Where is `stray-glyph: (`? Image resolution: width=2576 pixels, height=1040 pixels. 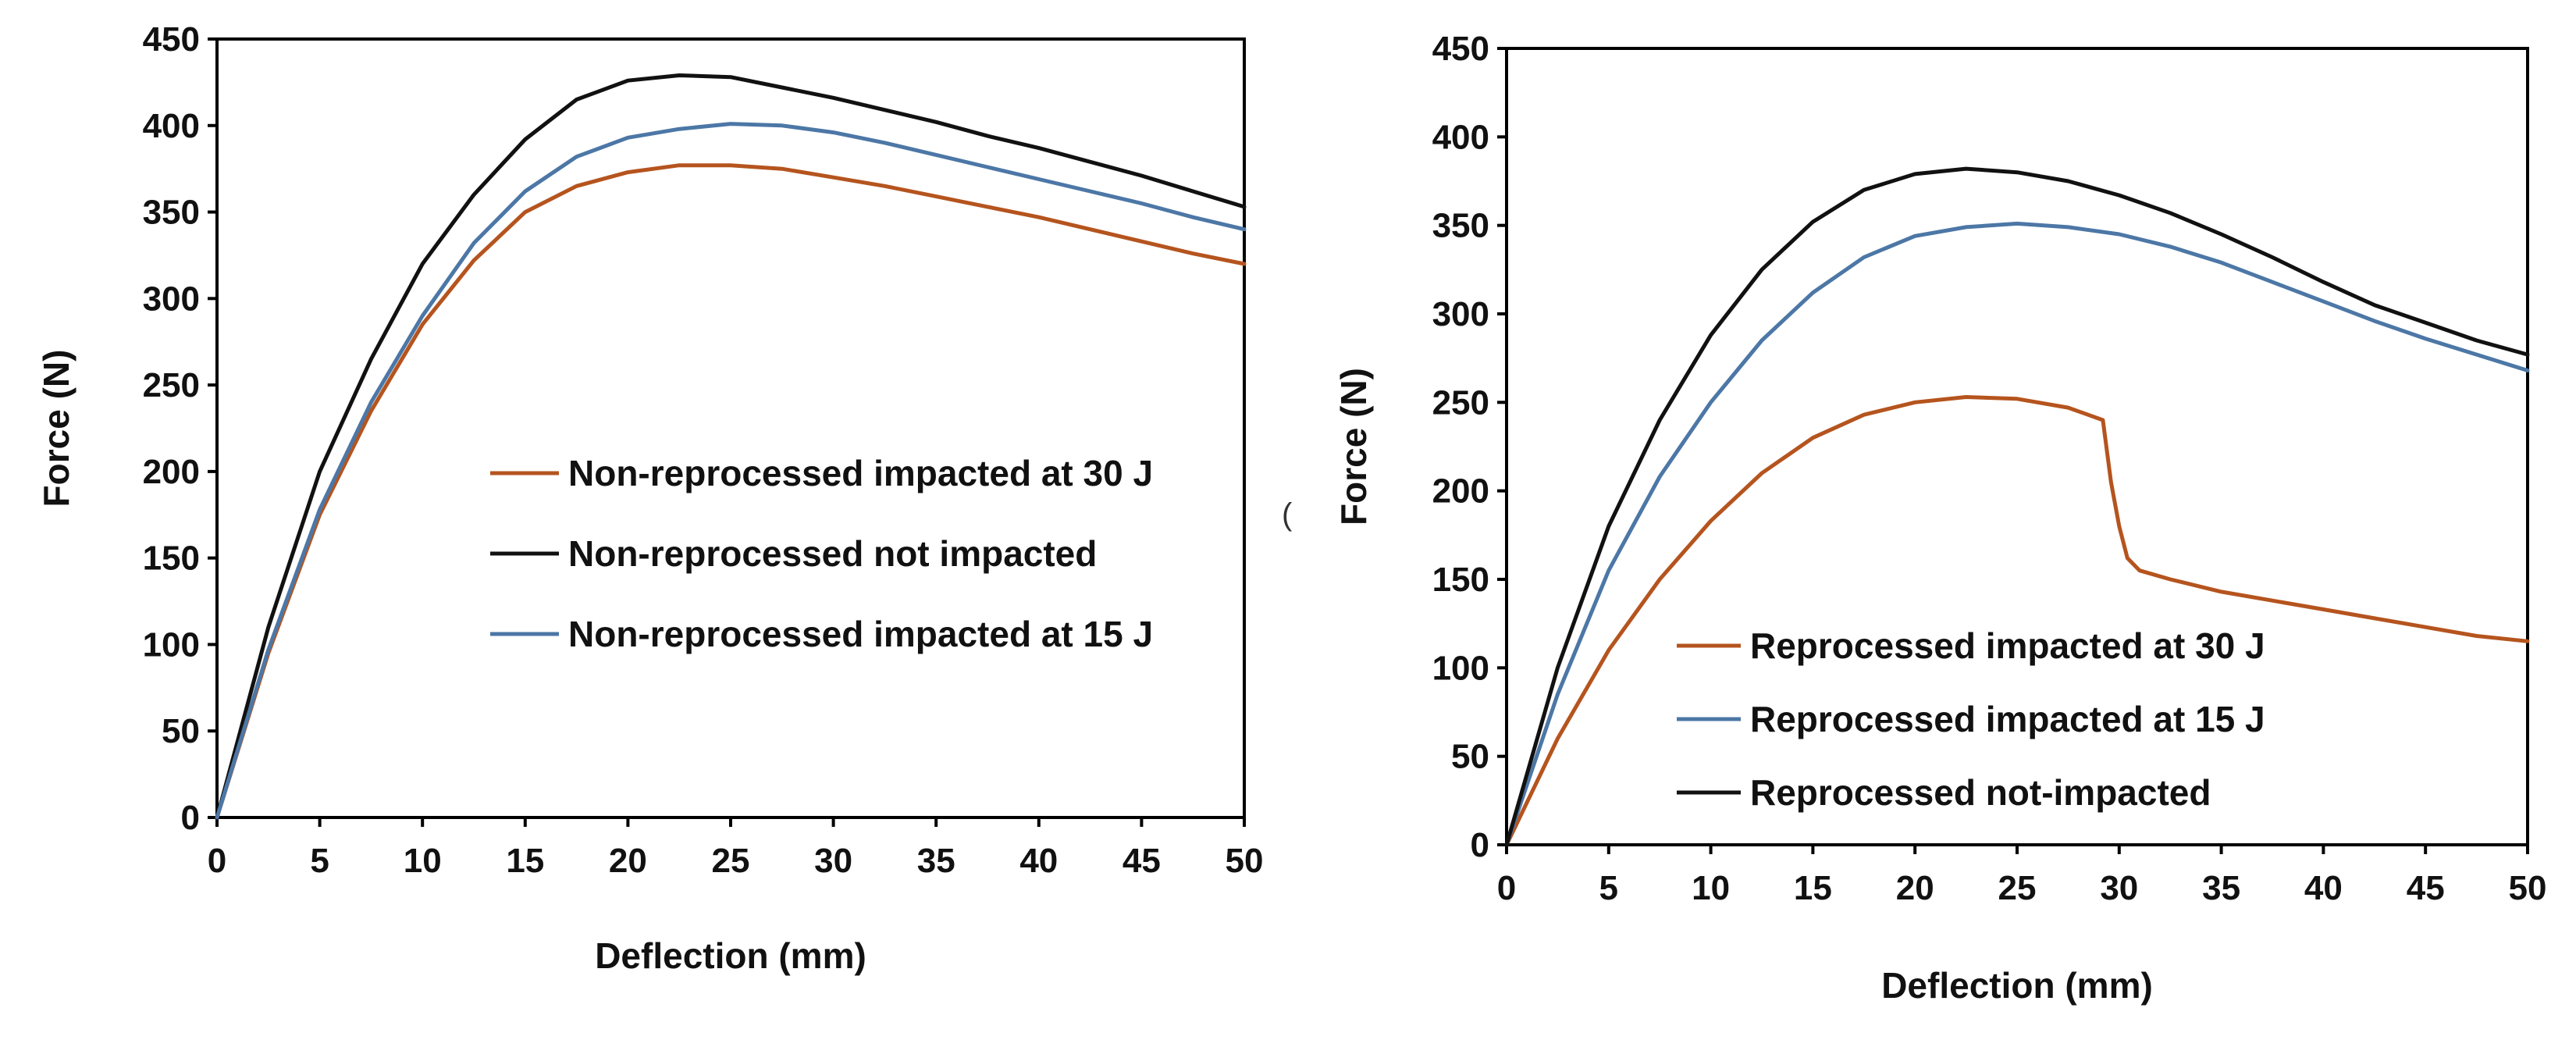
stray-glyph: ( is located at coordinates (1287, 514).